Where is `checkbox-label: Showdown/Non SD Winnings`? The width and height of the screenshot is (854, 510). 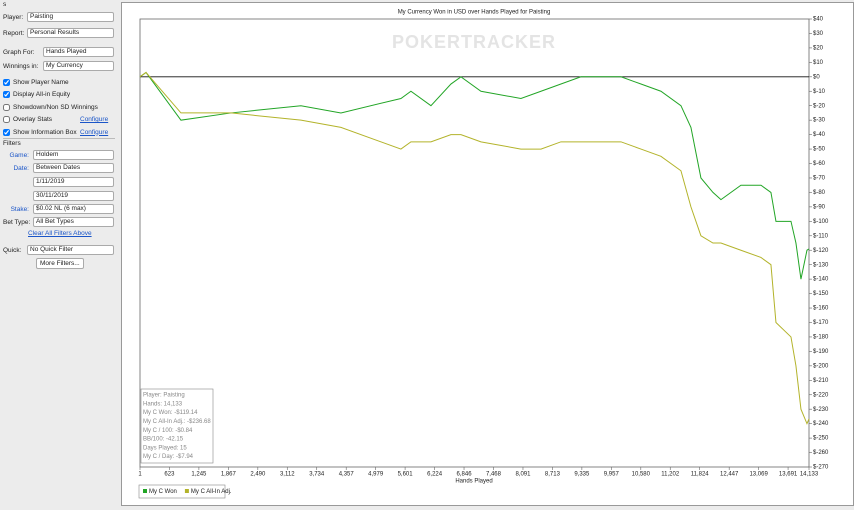
checkbox-label: Showdown/Non SD Winnings is located at coordinates (55, 107).